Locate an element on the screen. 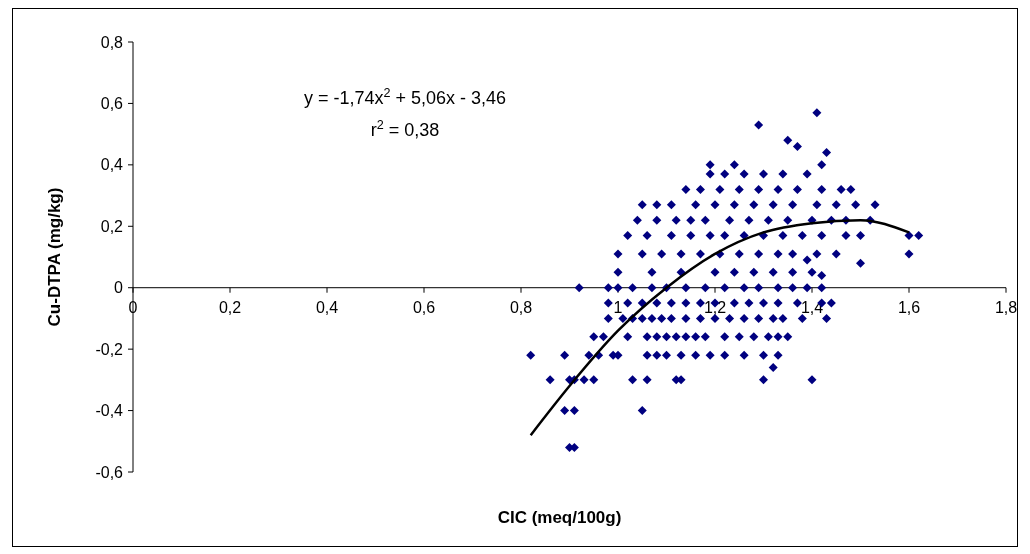 The image size is (1030, 554). x-tick-label: 0,2 is located at coordinates (230, 307).